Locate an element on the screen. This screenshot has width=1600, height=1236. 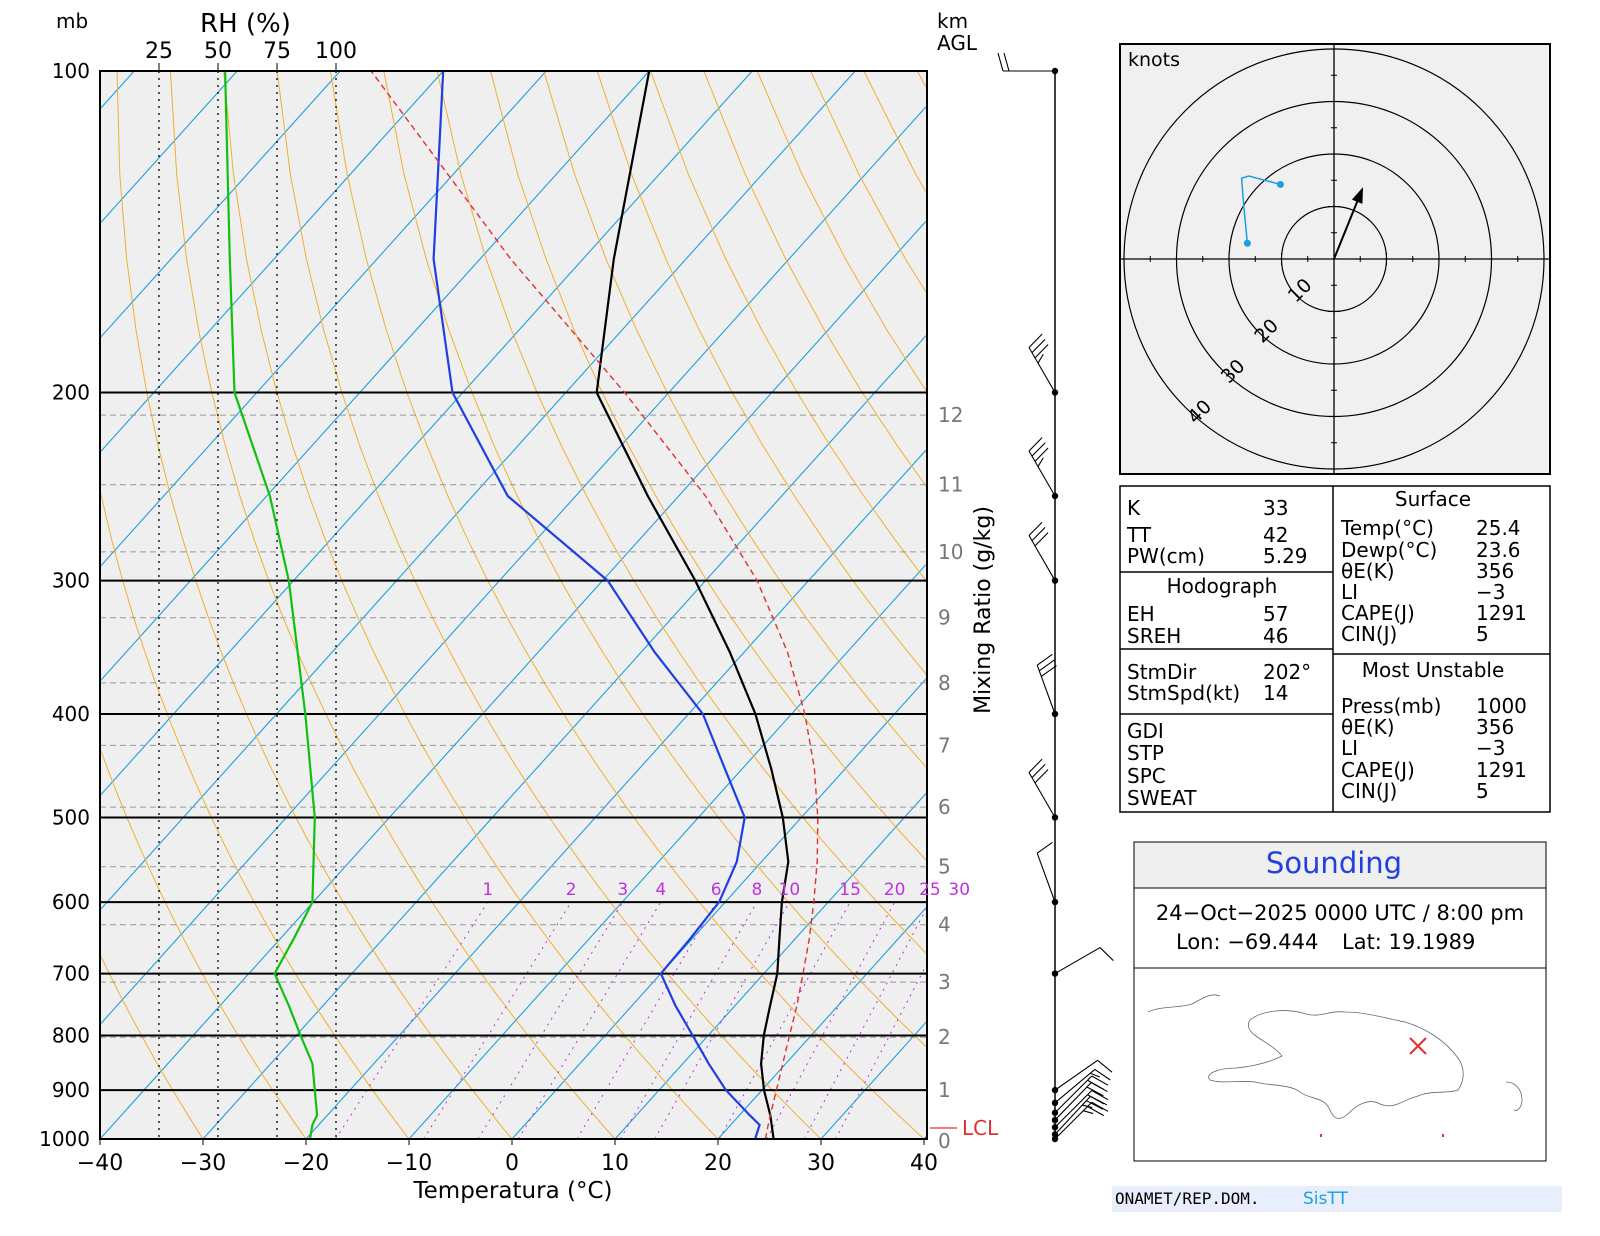
surface-temp-value: 25.4 is located at coordinates (1498, 528).